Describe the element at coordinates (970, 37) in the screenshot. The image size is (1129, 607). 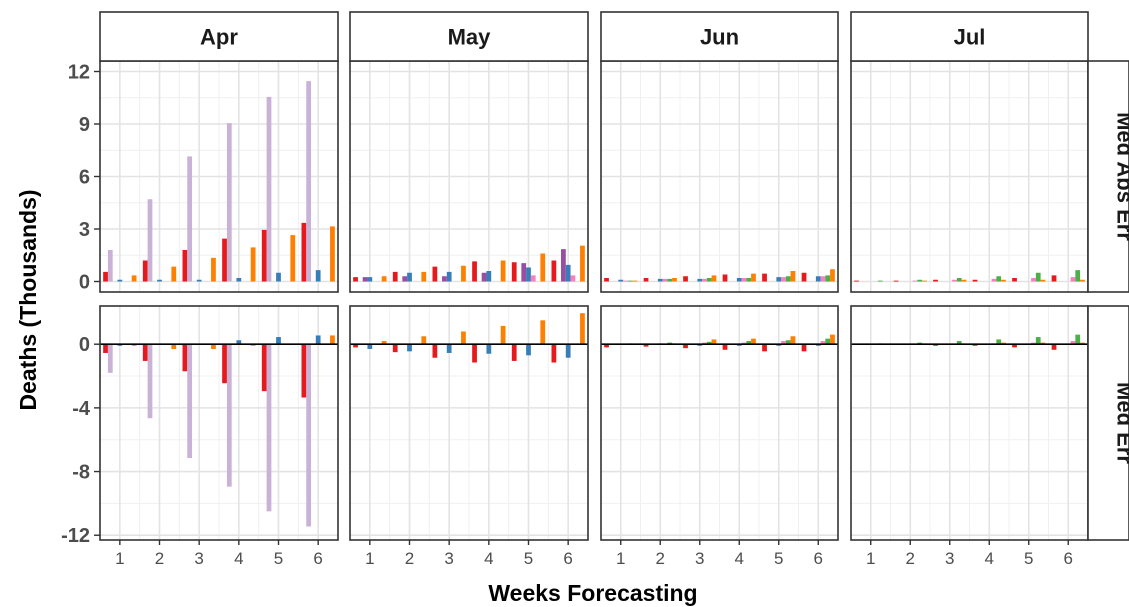
I see `column-strip-label: Jul` at that location.